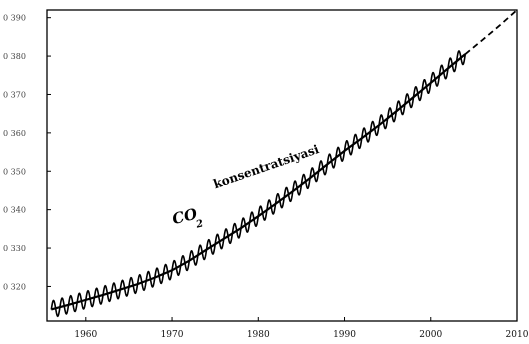 Image resolution: width=529 pixels, height=344 pixels. I want to click on x-tick-label: 1970, so click(172, 335).